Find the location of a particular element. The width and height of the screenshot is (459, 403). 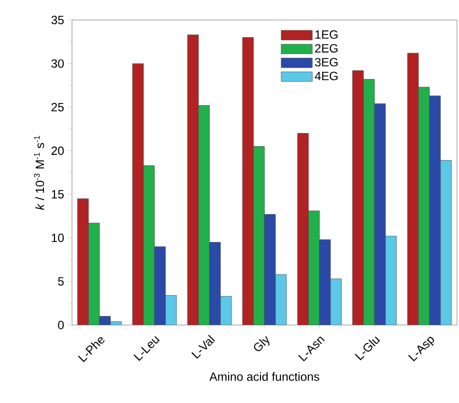

legend-label: 2EG is located at coordinates (326, 48).